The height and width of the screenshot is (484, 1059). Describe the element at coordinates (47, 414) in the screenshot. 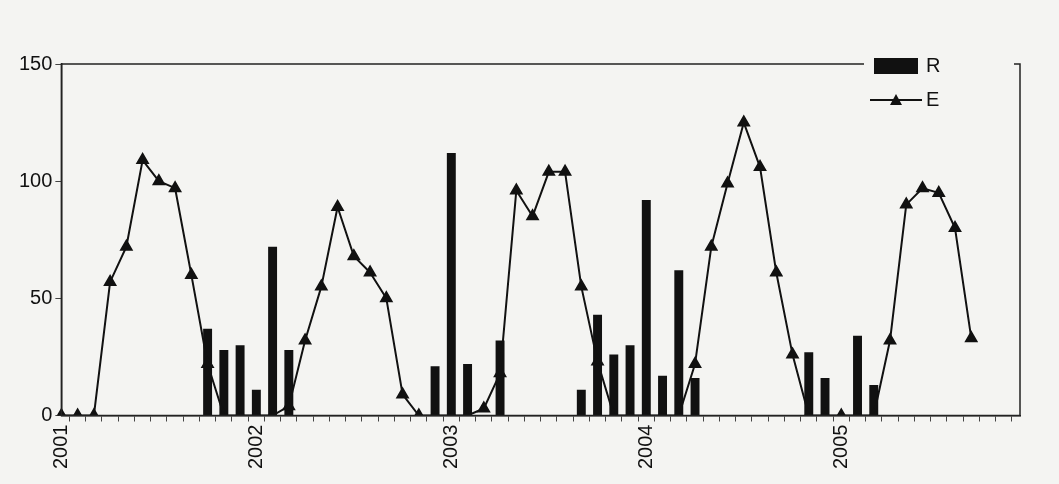

I see `y-tick-label: 0` at that location.